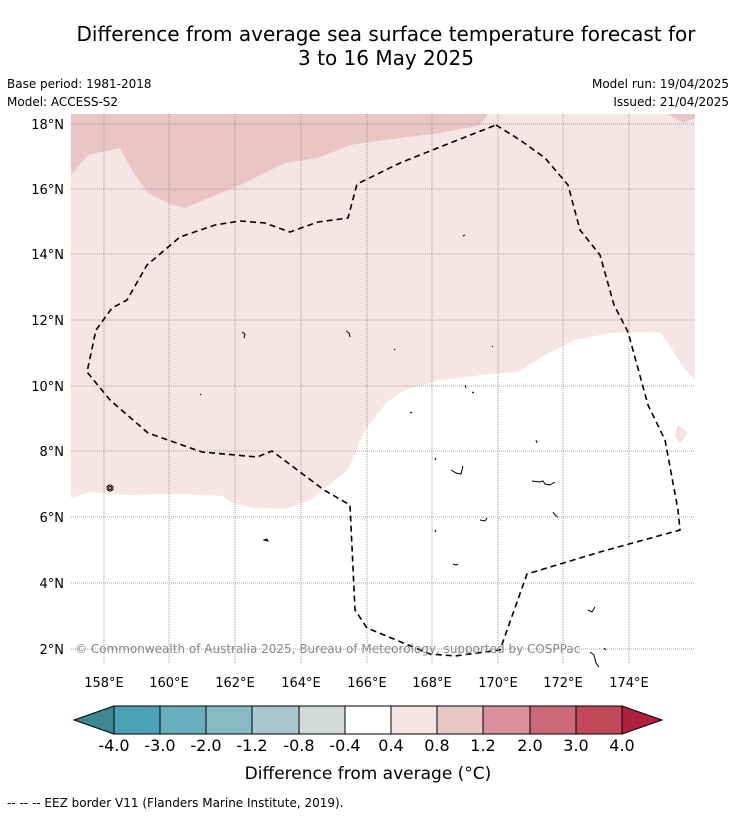 This screenshot has height=816, width=736. I want to click on latitude-labels: 18°N 16°N 14°N 12°N 10°N 8°N 6°N 4°N 2°N, so click(47, 388).